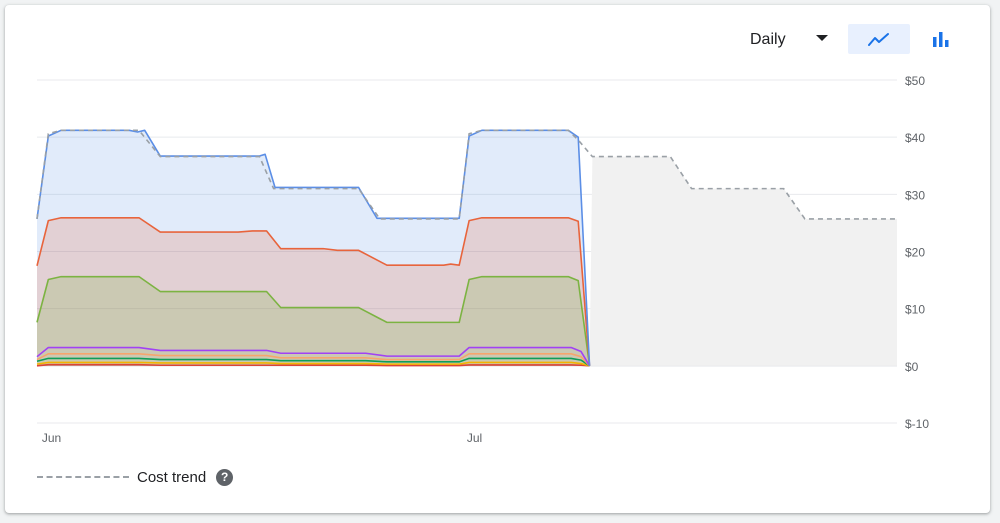  I want to click on granularity-dropdown: Daily, so click(795, 40).